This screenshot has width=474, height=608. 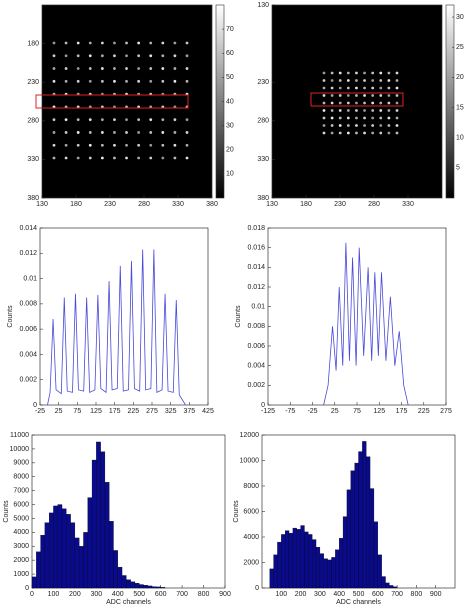 I want to click on y-tick-label: 0.016, so click(x=256, y=248).